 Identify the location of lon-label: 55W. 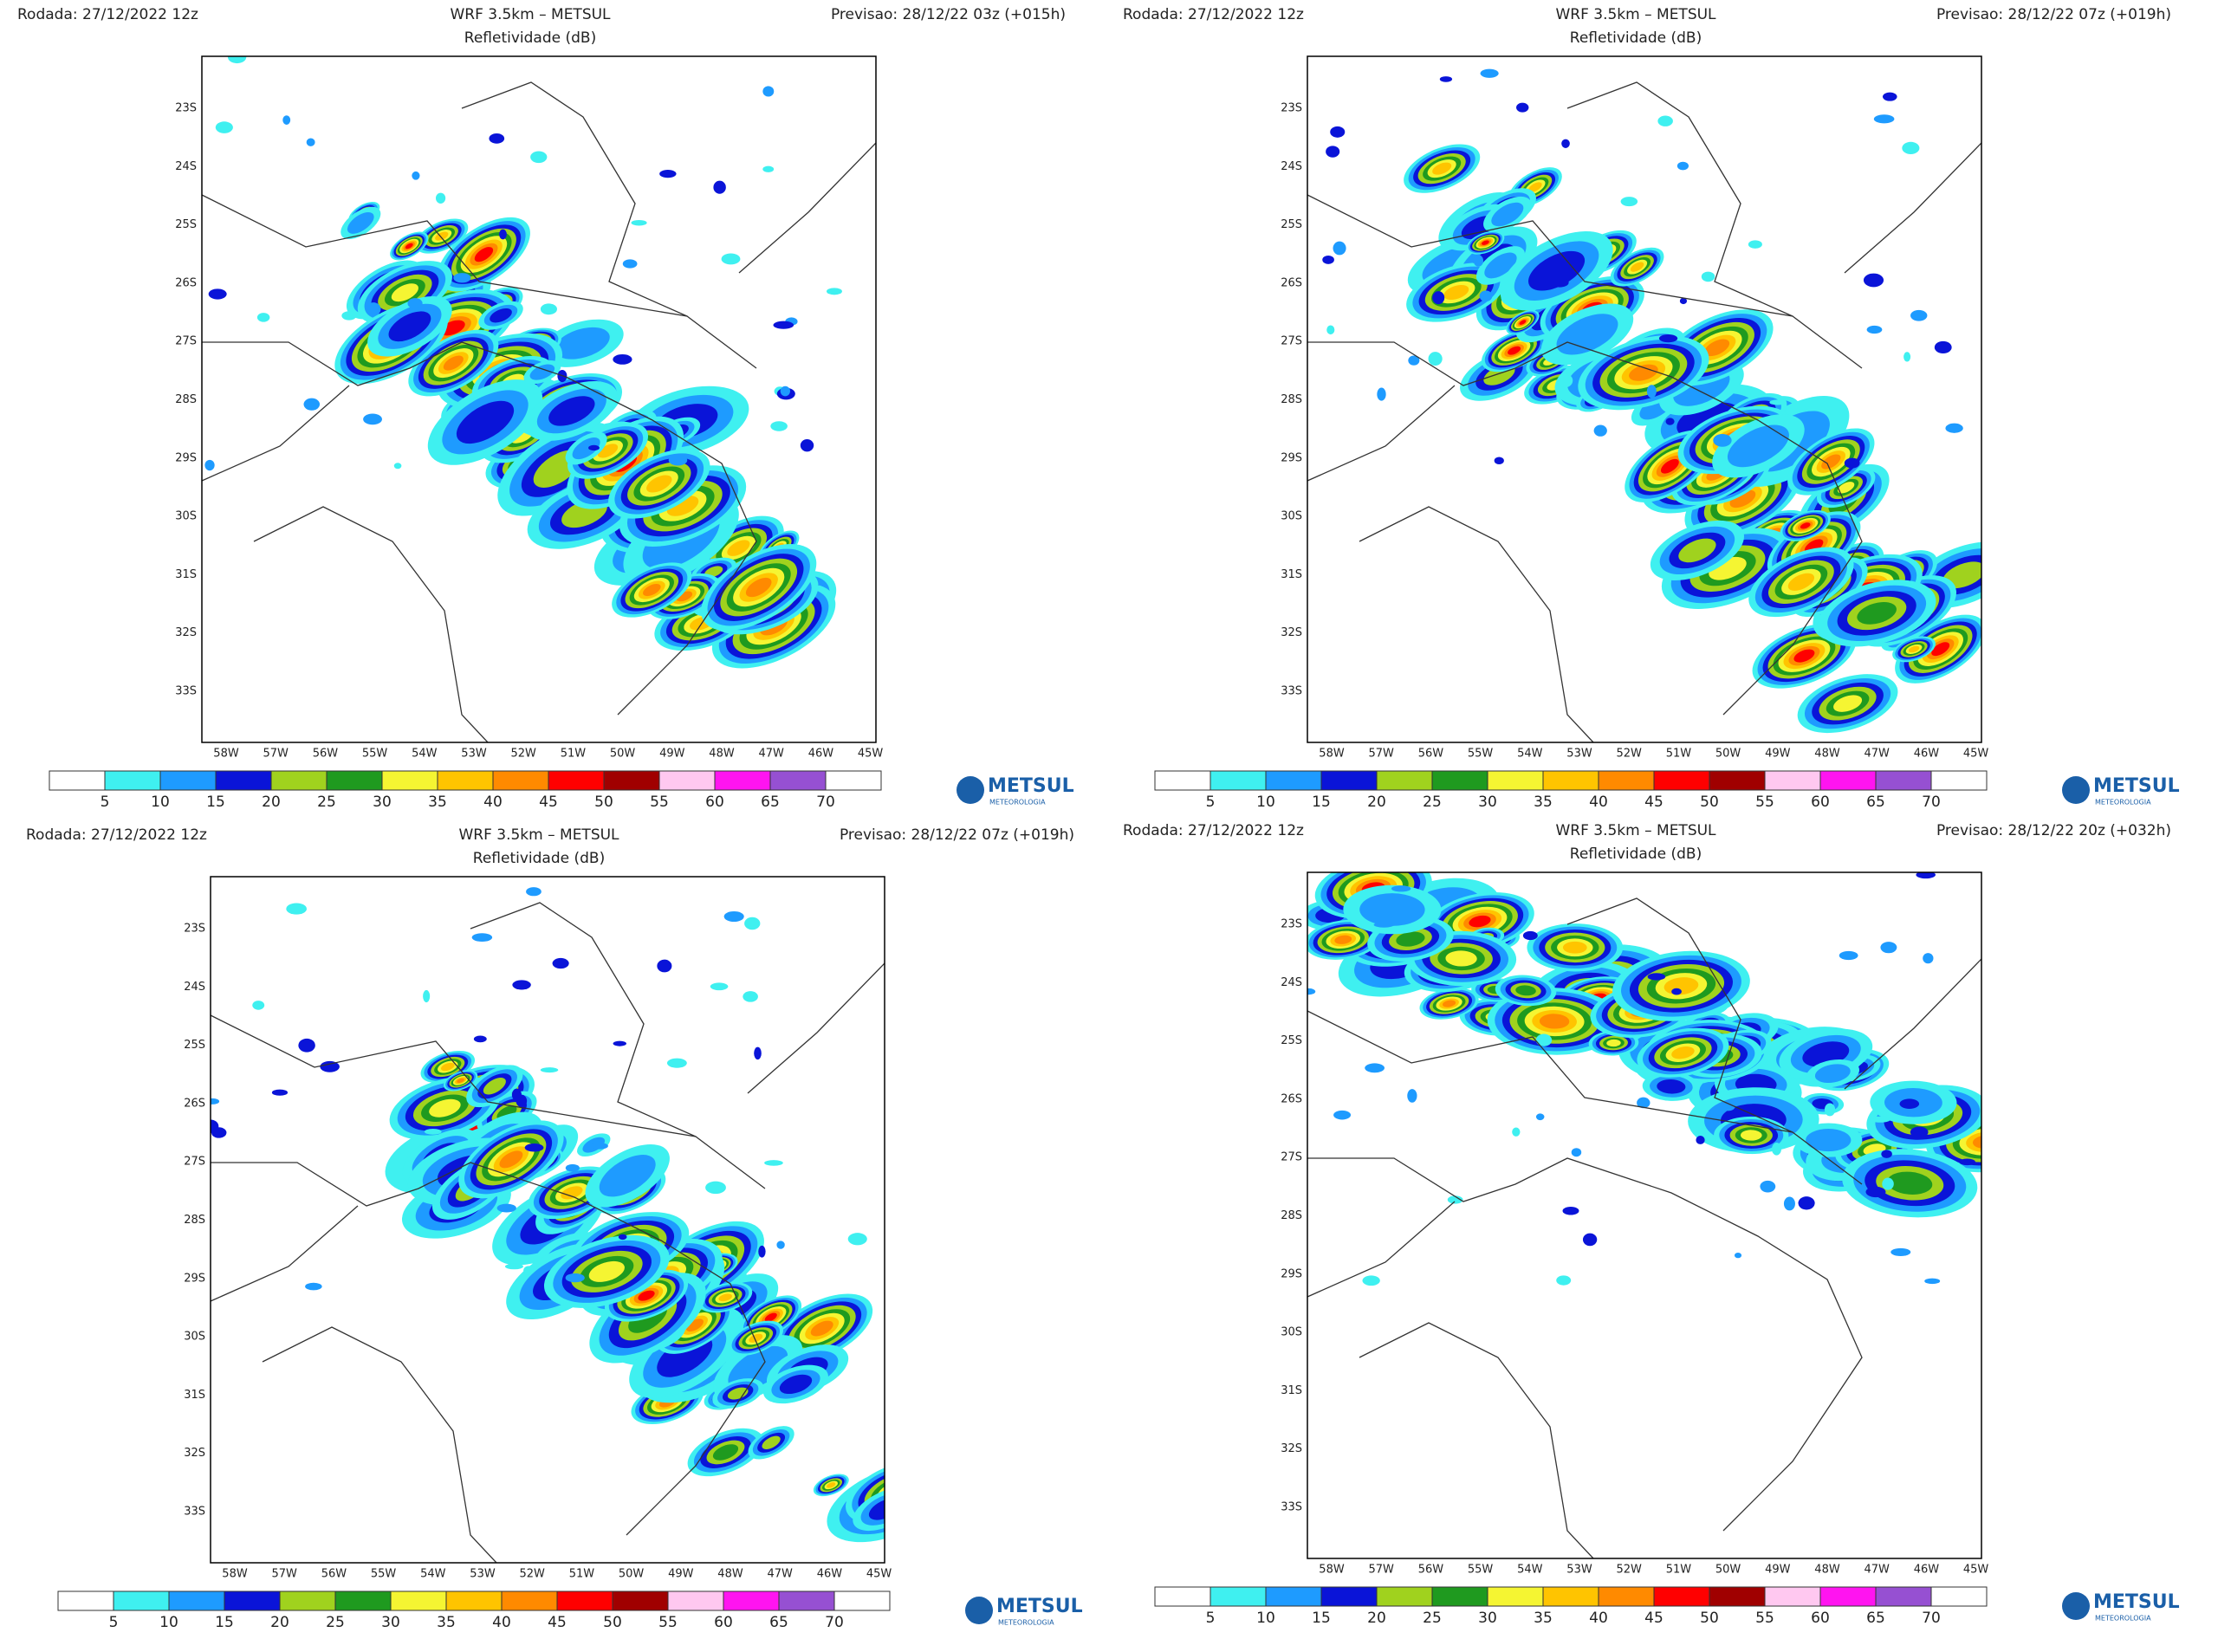
(375, 754).